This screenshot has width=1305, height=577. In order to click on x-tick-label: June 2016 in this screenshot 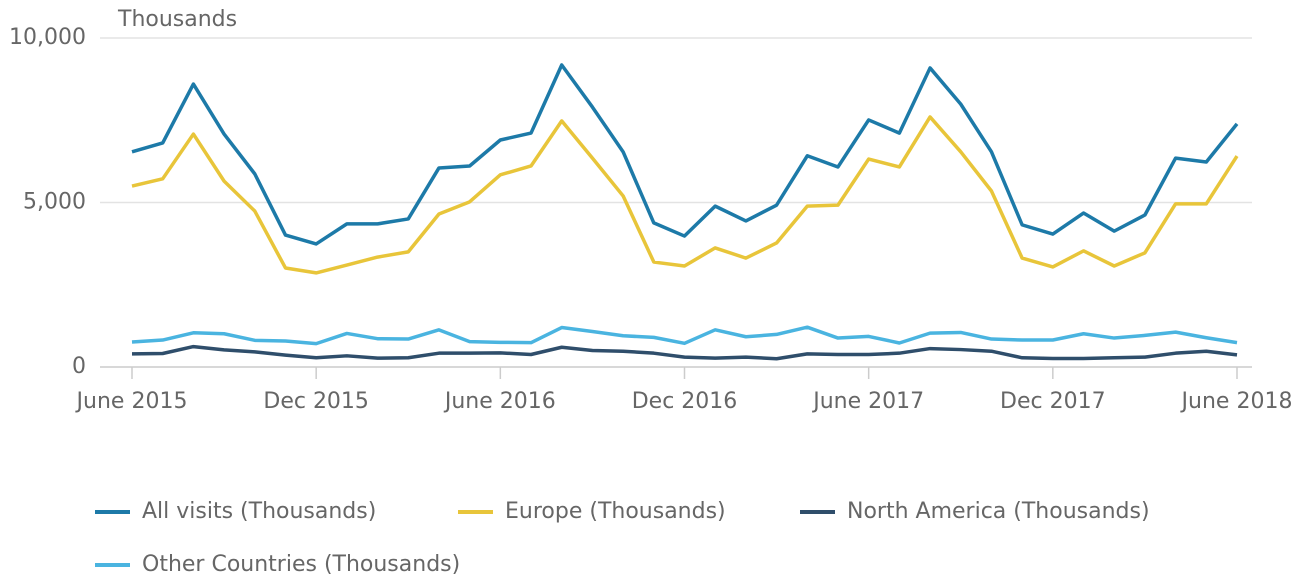, I will do `click(499, 401)`.